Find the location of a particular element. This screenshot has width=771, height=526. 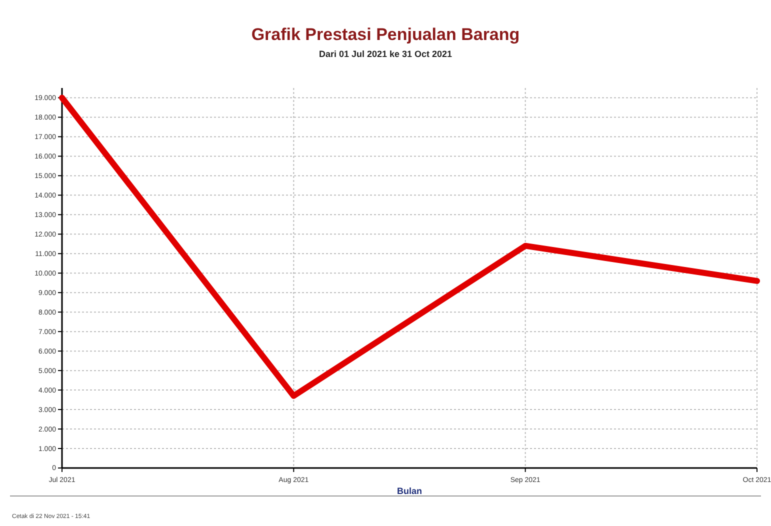

x-axis-title: Bulan is located at coordinates (409, 491).